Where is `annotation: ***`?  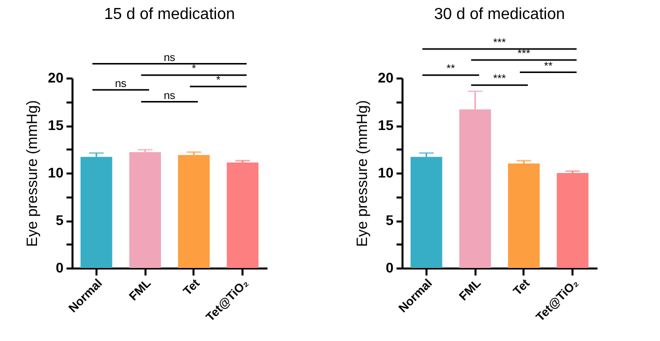 annotation: *** is located at coordinates (500, 79).